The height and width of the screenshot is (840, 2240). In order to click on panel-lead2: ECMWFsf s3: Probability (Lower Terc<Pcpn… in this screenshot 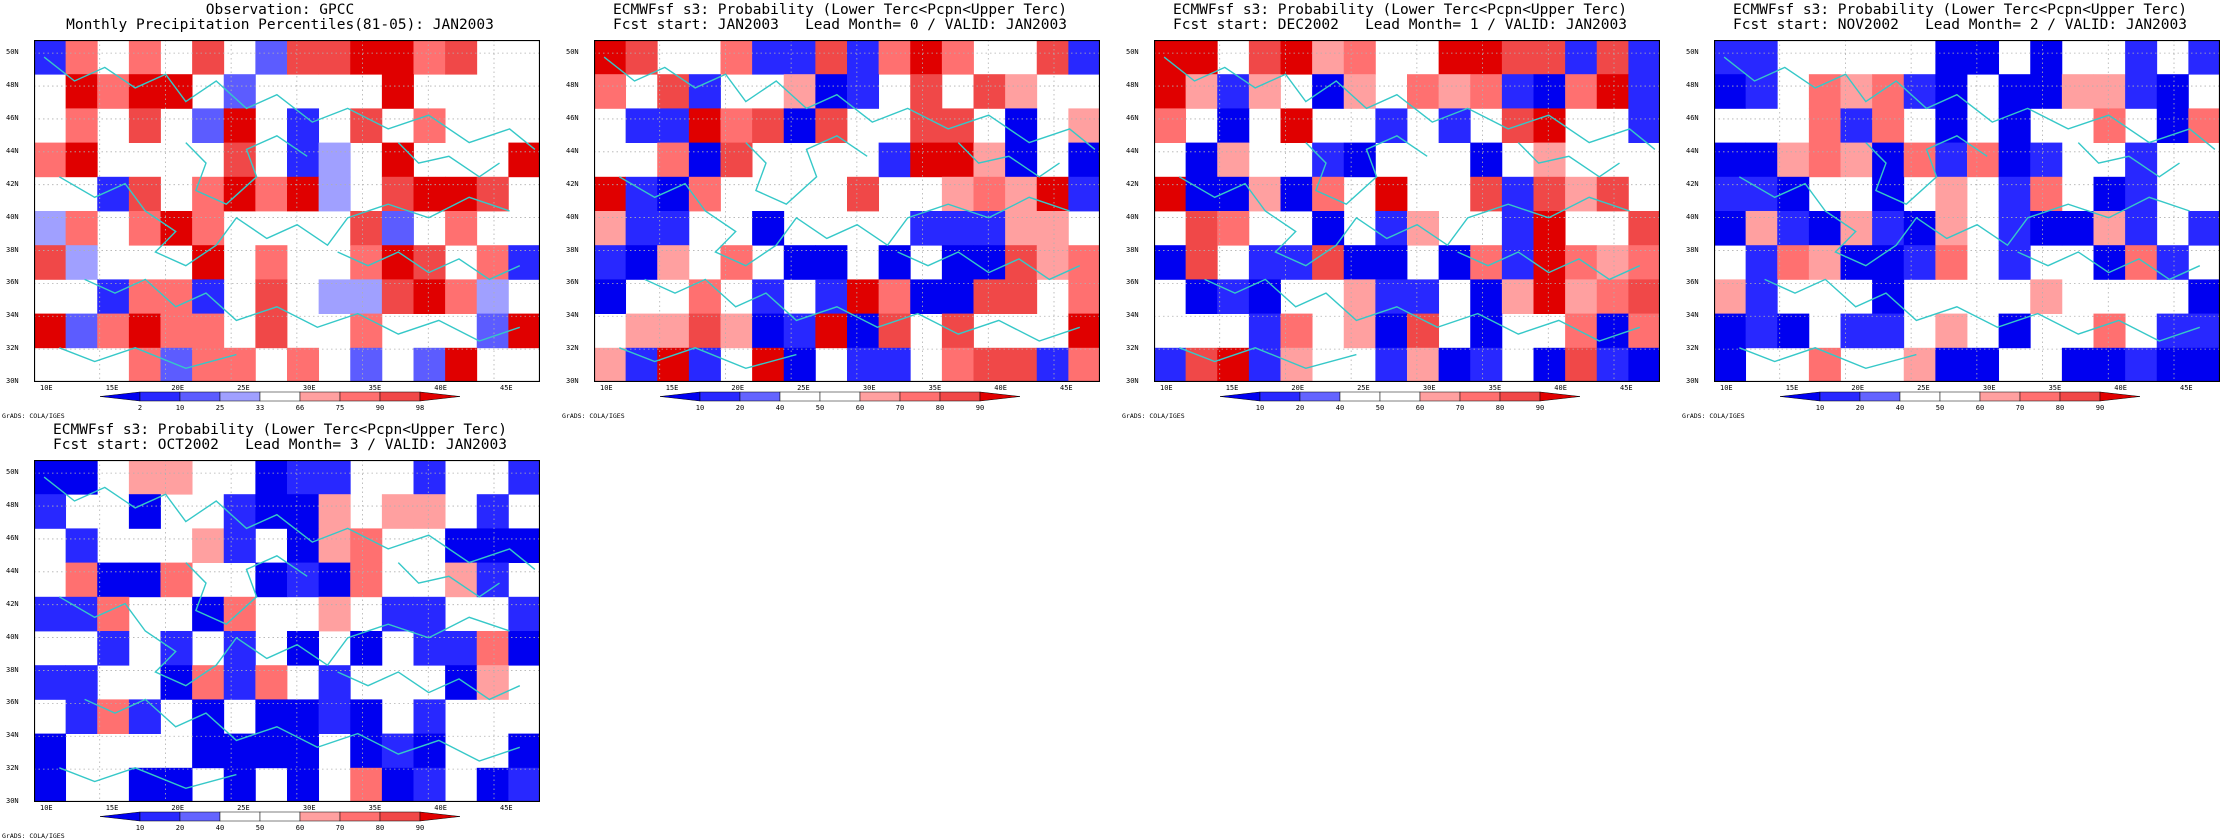, I will do `click(1960, 210)`.